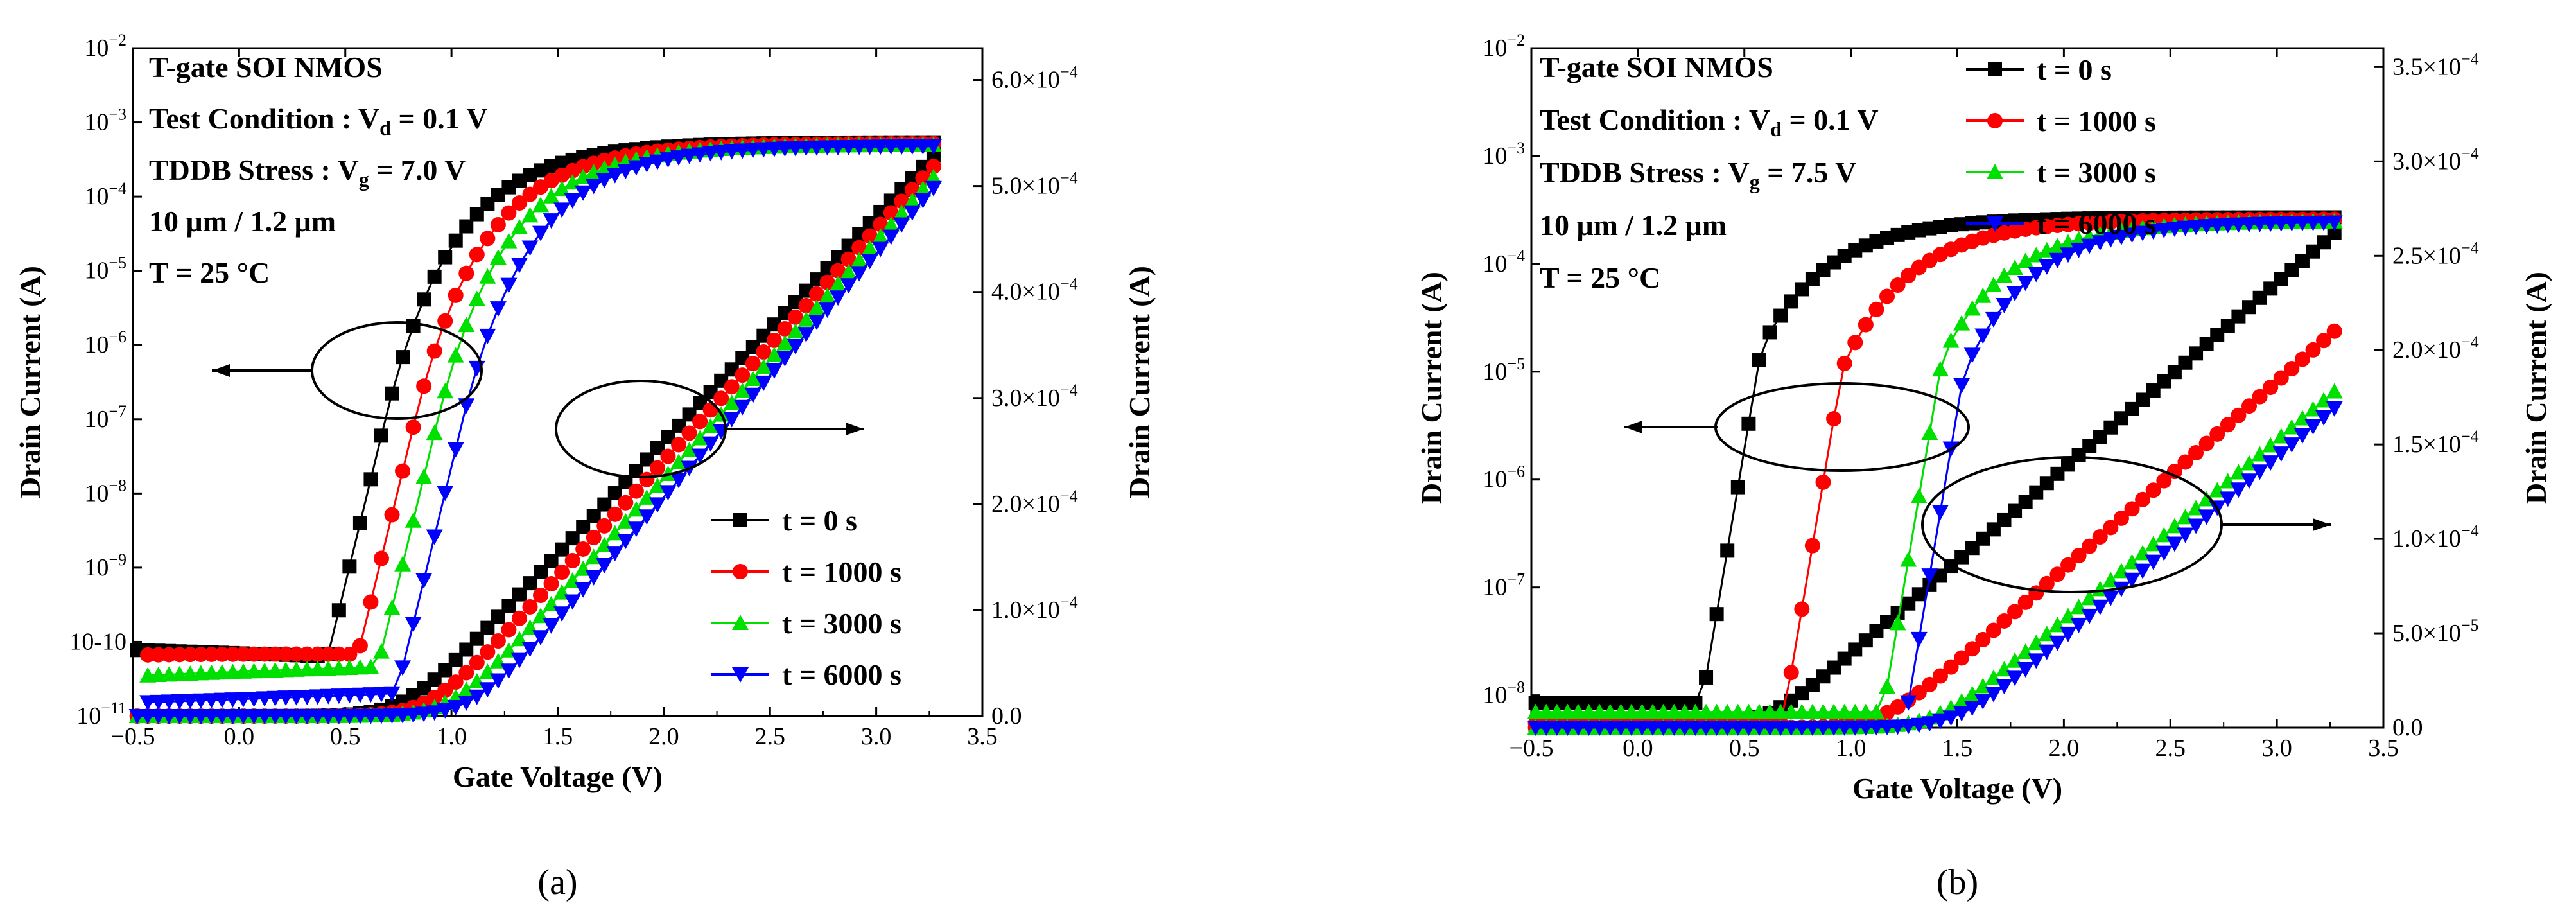 The width and height of the screenshot is (2576, 919). I want to click on annotation-text: T-gate SOI NMOS, so click(1656, 67).